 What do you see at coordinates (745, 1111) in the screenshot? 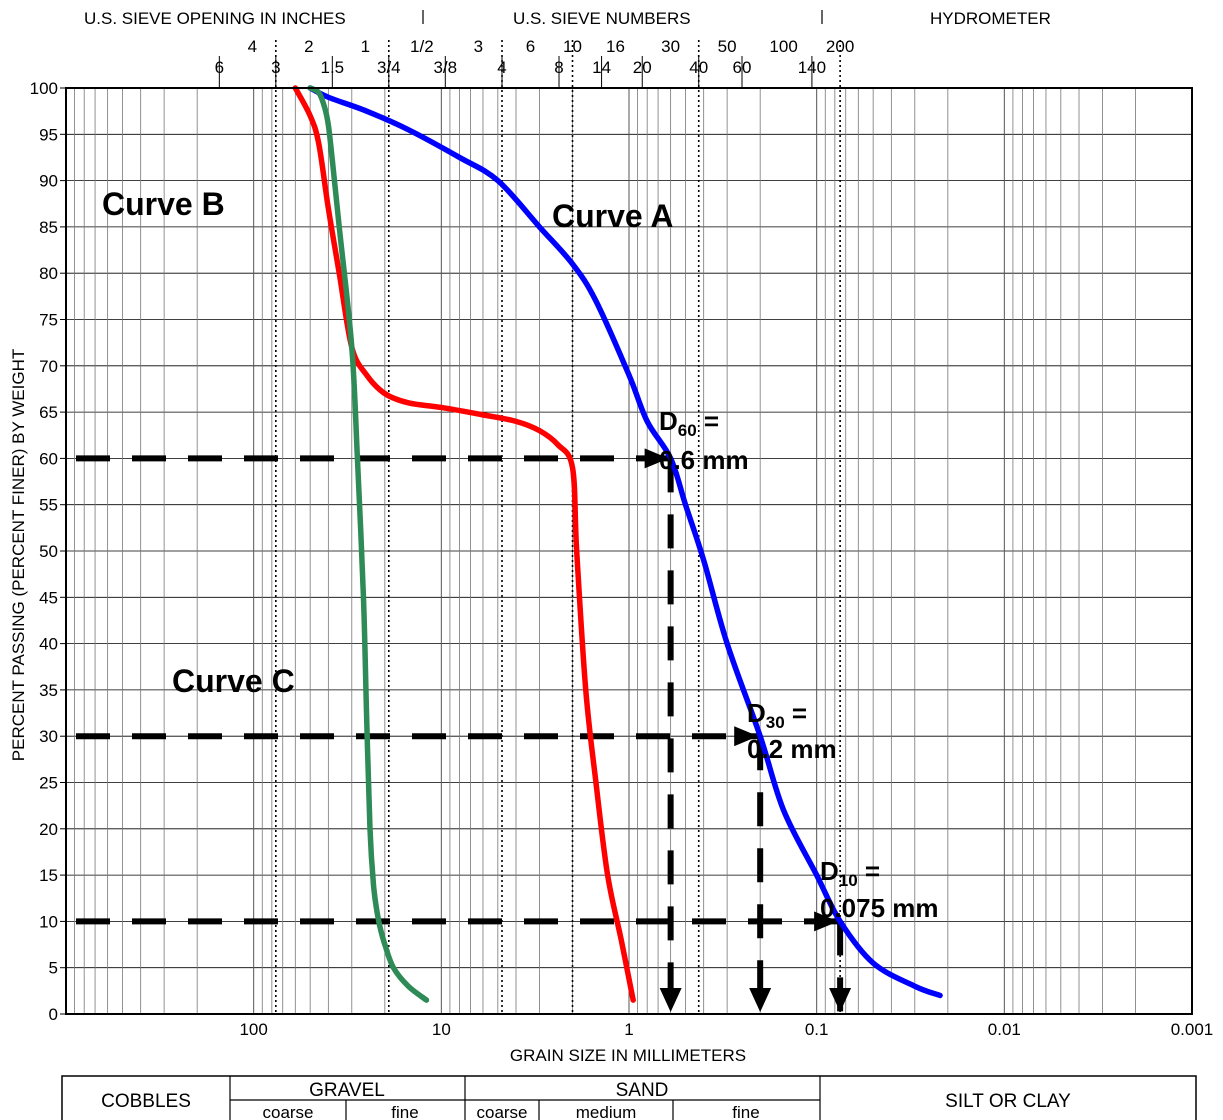
I see `sand-fine-label: fine` at bounding box center [745, 1111].